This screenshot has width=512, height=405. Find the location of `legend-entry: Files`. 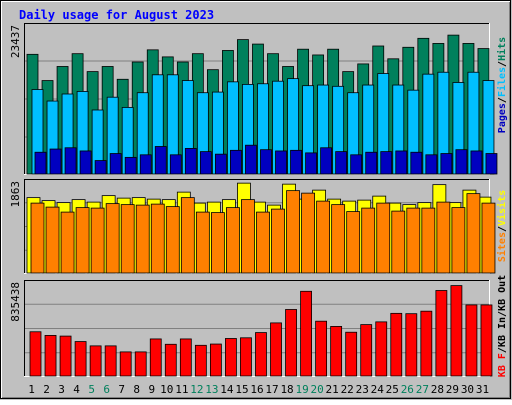

legend-entry: Files is located at coordinates (502, 82).